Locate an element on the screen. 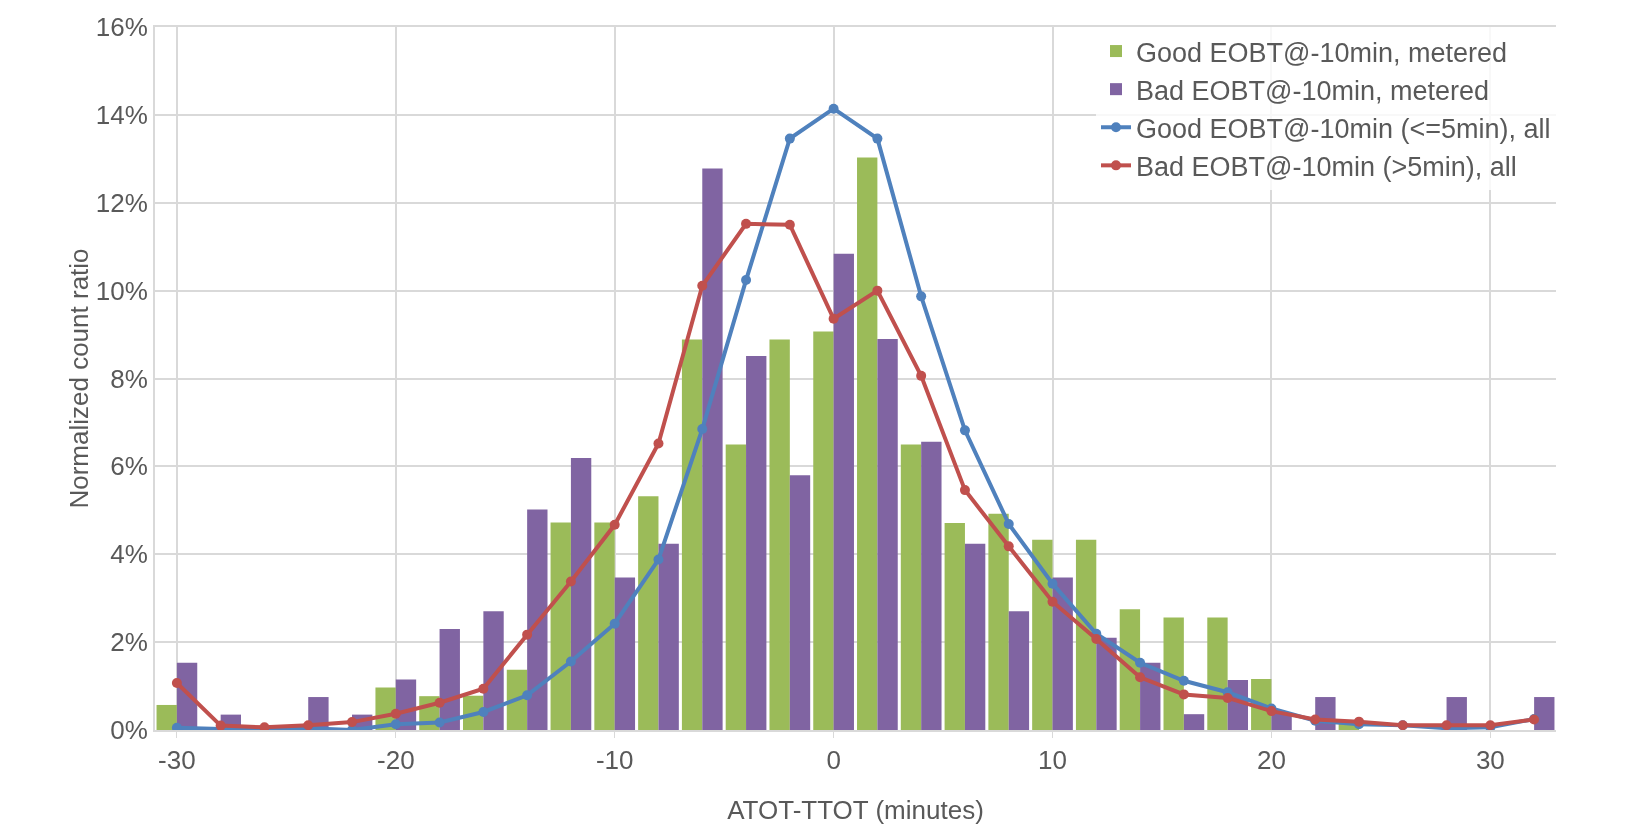  y-axis-title: Normalized count ratio is located at coordinates (78, 378).